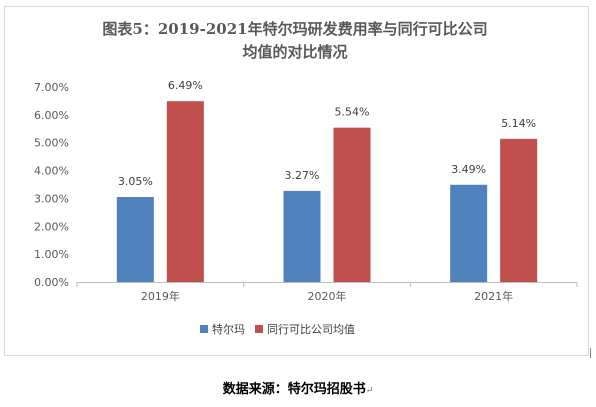 The height and width of the screenshot is (407, 596). Describe the element at coordinates (51, 143) in the screenshot. I see `y-tick-label: 5.00%` at that location.